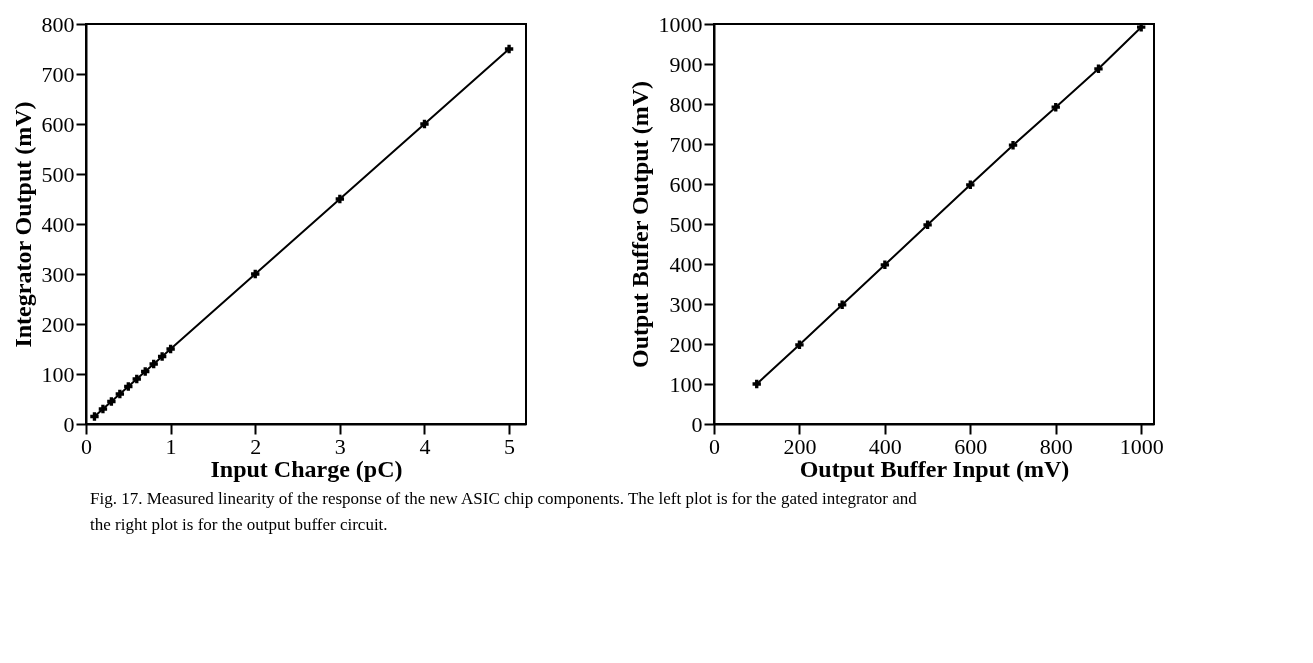 This screenshot has width=1313, height=663. I want to click on x-tick-label: 4, so click(425, 446).